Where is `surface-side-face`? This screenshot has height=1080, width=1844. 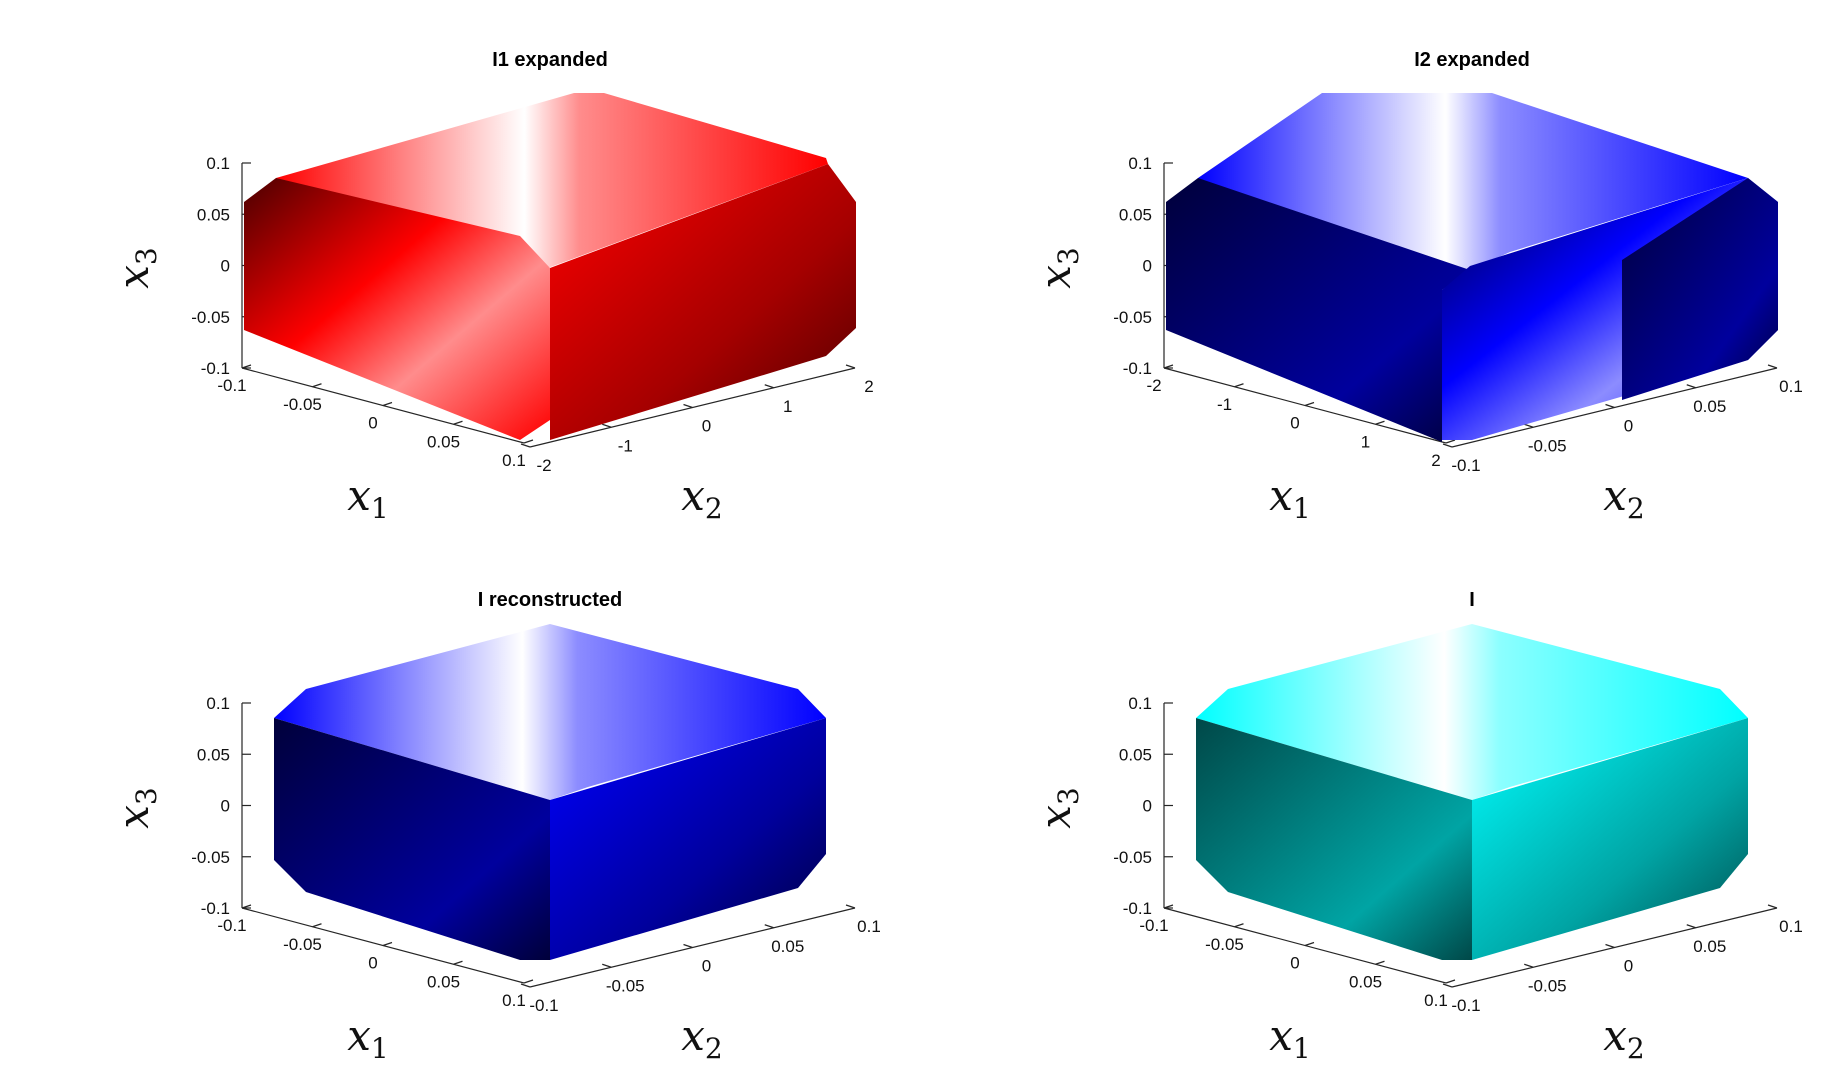 surface-side-face is located at coordinates (703, 302).